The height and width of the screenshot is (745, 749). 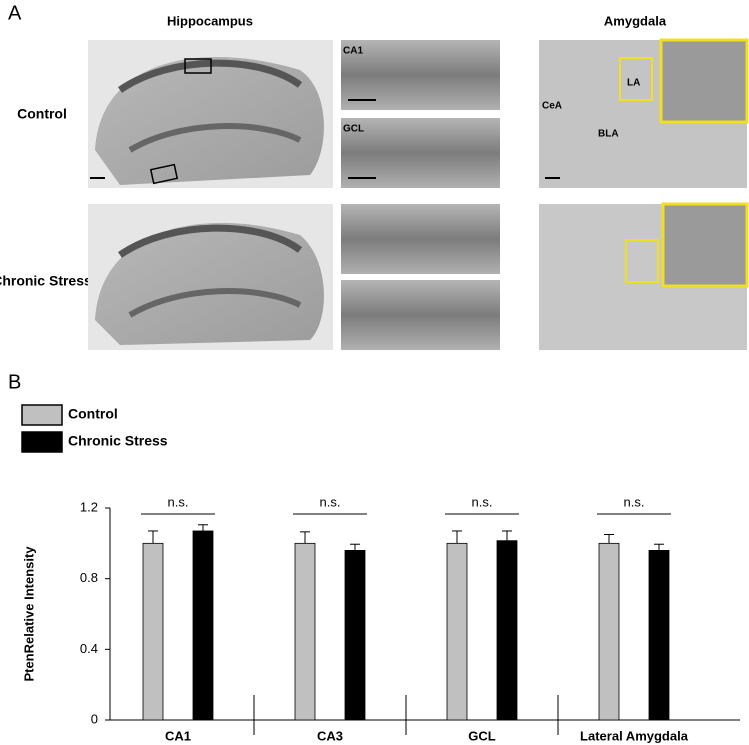 What do you see at coordinates (89, 506) in the screenshot?
I see `y-tick-label: 1.2` at bounding box center [89, 506].